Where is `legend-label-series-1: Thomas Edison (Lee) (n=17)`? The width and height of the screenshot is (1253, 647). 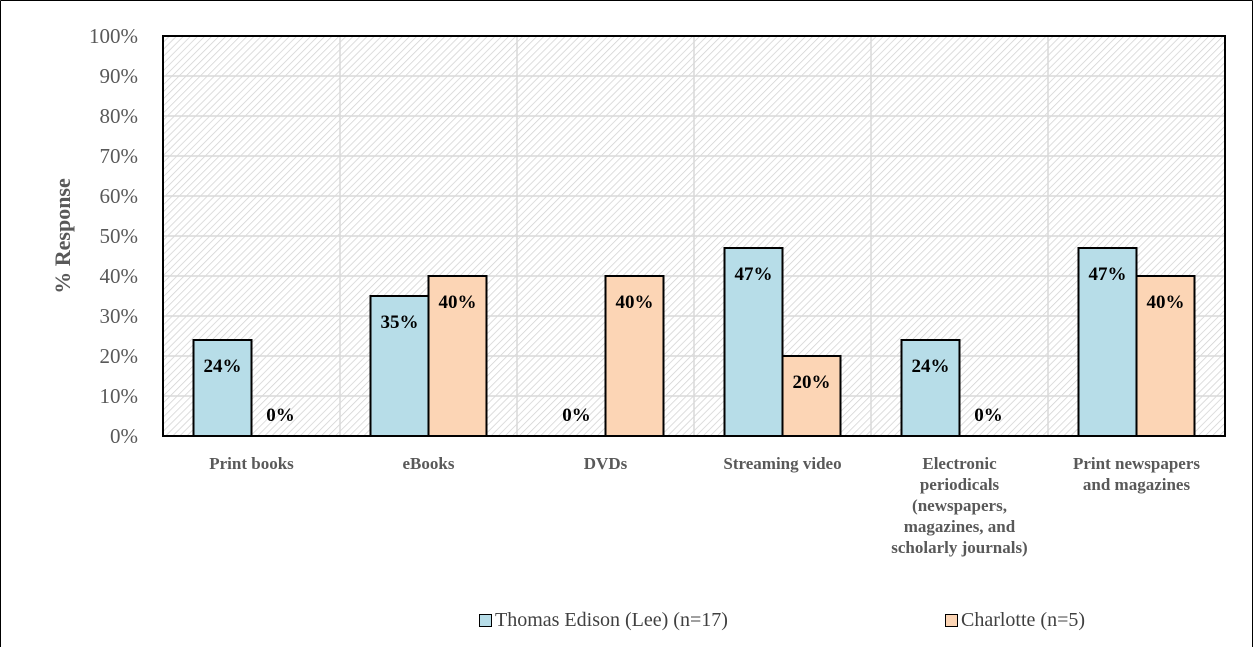 legend-label-series-1: Thomas Edison (Lee) (n=17) is located at coordinates (611, 619).